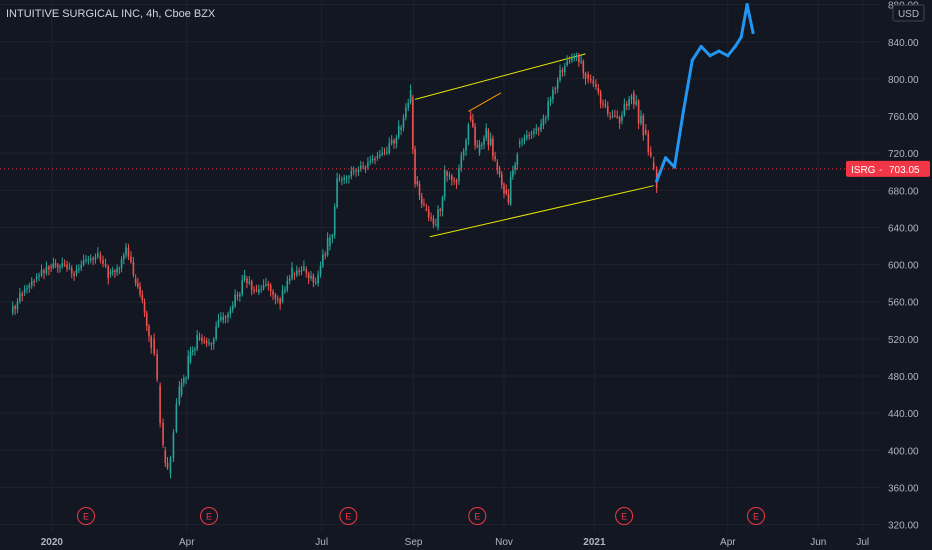 This screenshot has width=932, height=550. Describe the element at coordinates (455, 542) in the screenshot. I see `time-axis: 2020 Apr Jul Sep Nov 2021 Apr Jun Jul` at that location.